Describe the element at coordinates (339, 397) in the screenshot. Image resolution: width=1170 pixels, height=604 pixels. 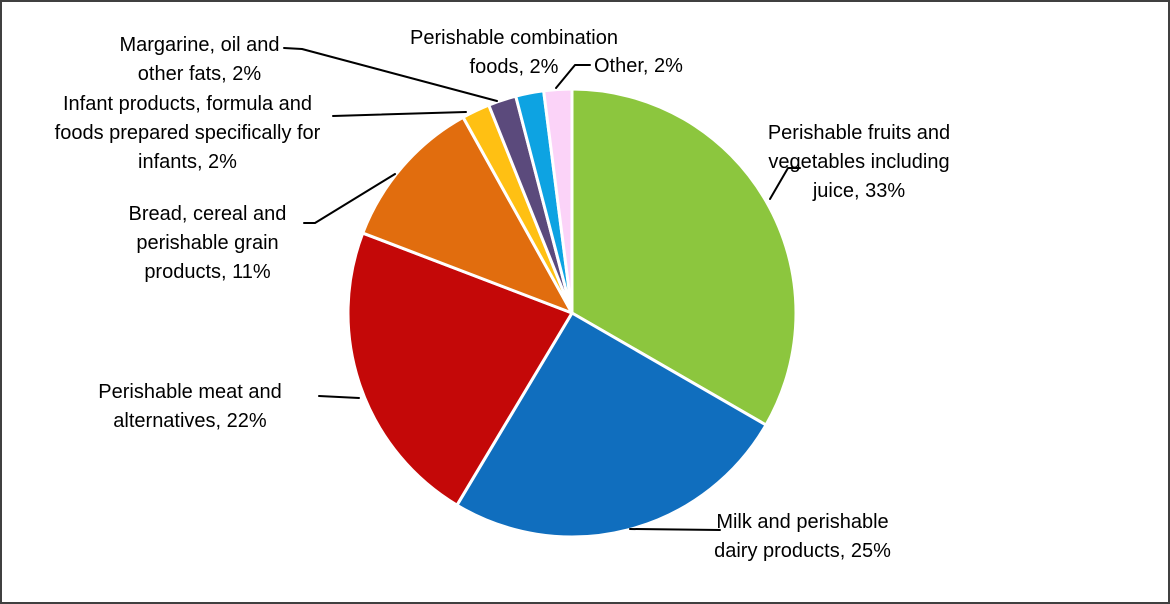
I see `leader-line-meat` at that location.